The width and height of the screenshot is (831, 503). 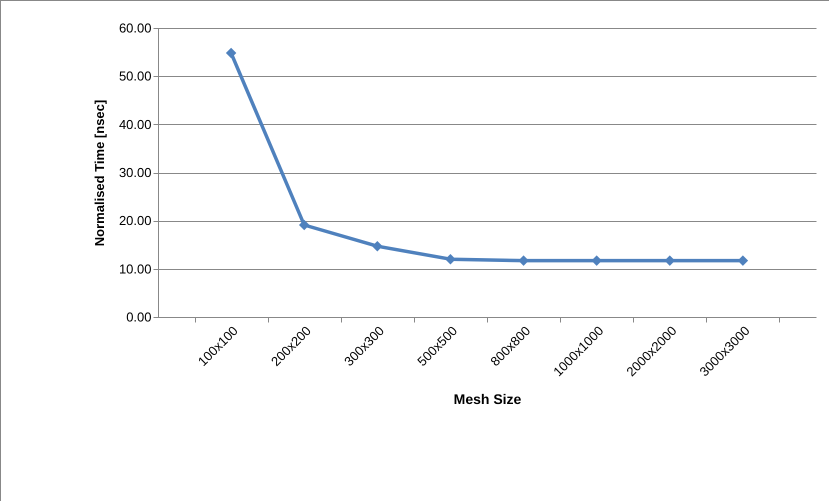 What do you see at coordinates (135, 76) in the screenshot?
I see `y-tick-label: 50.00` at bounding box center [135, 76].